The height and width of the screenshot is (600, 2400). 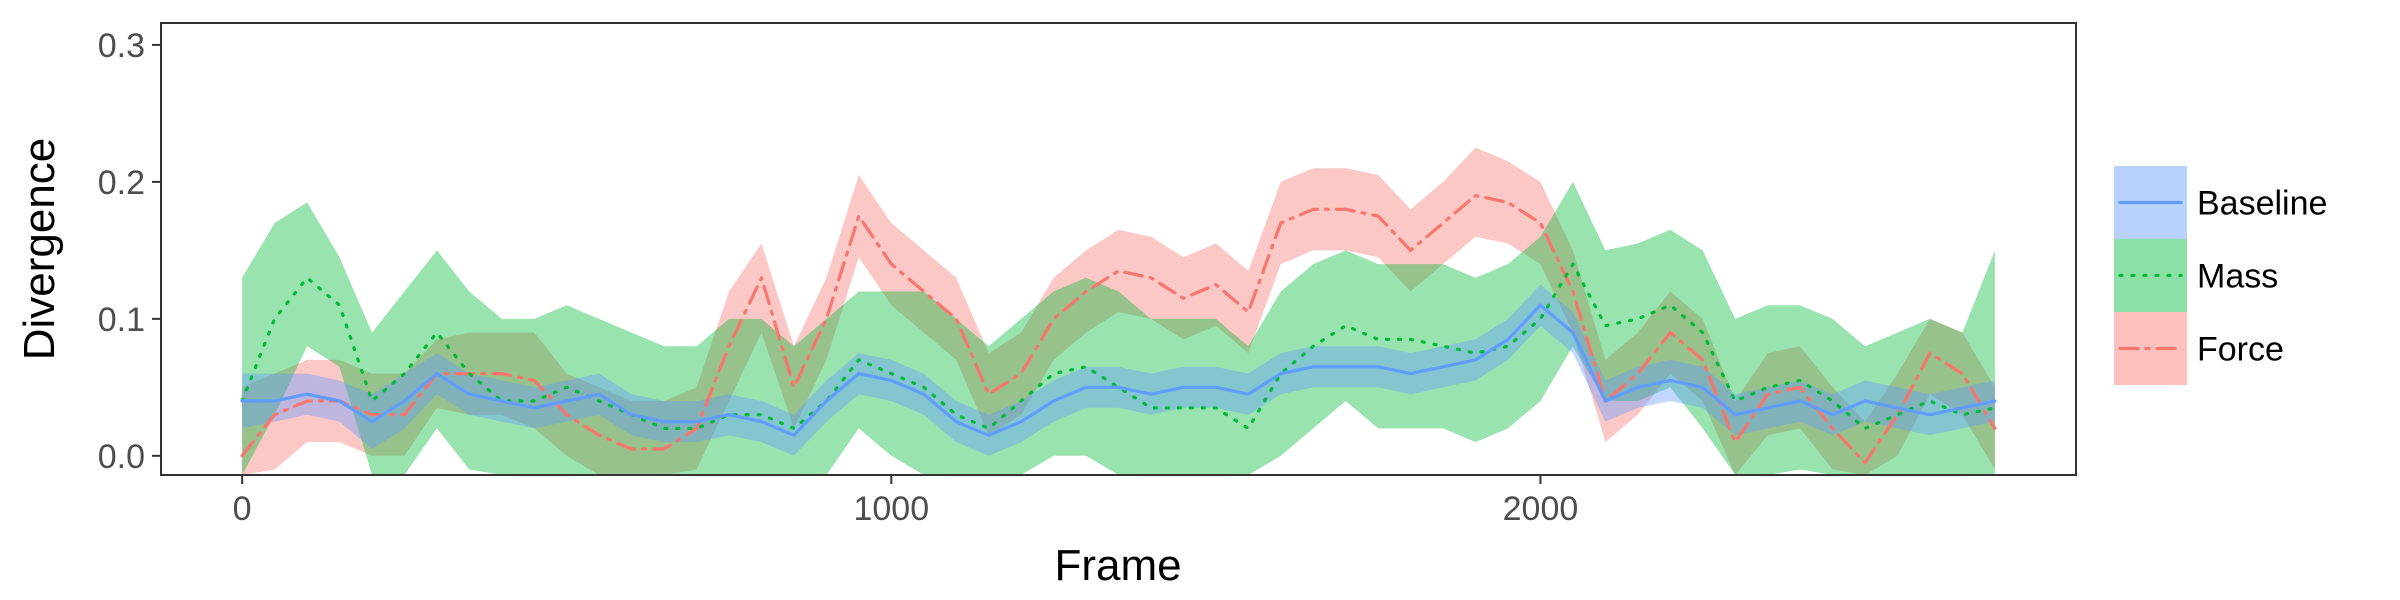 What do you see at coordinates (242, 509) in the screenshot?
I see `x-tick-label: 0` at bounding box center [242, 509].